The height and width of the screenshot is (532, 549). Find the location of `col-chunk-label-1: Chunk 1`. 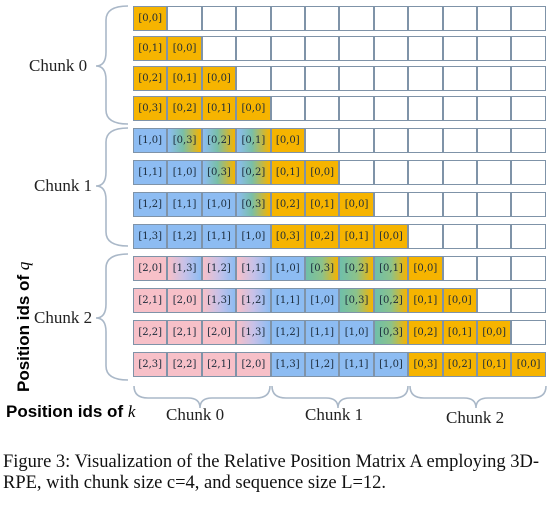

col-chunk-label-1: Chunk 1 is located at coordinates (334, 414).